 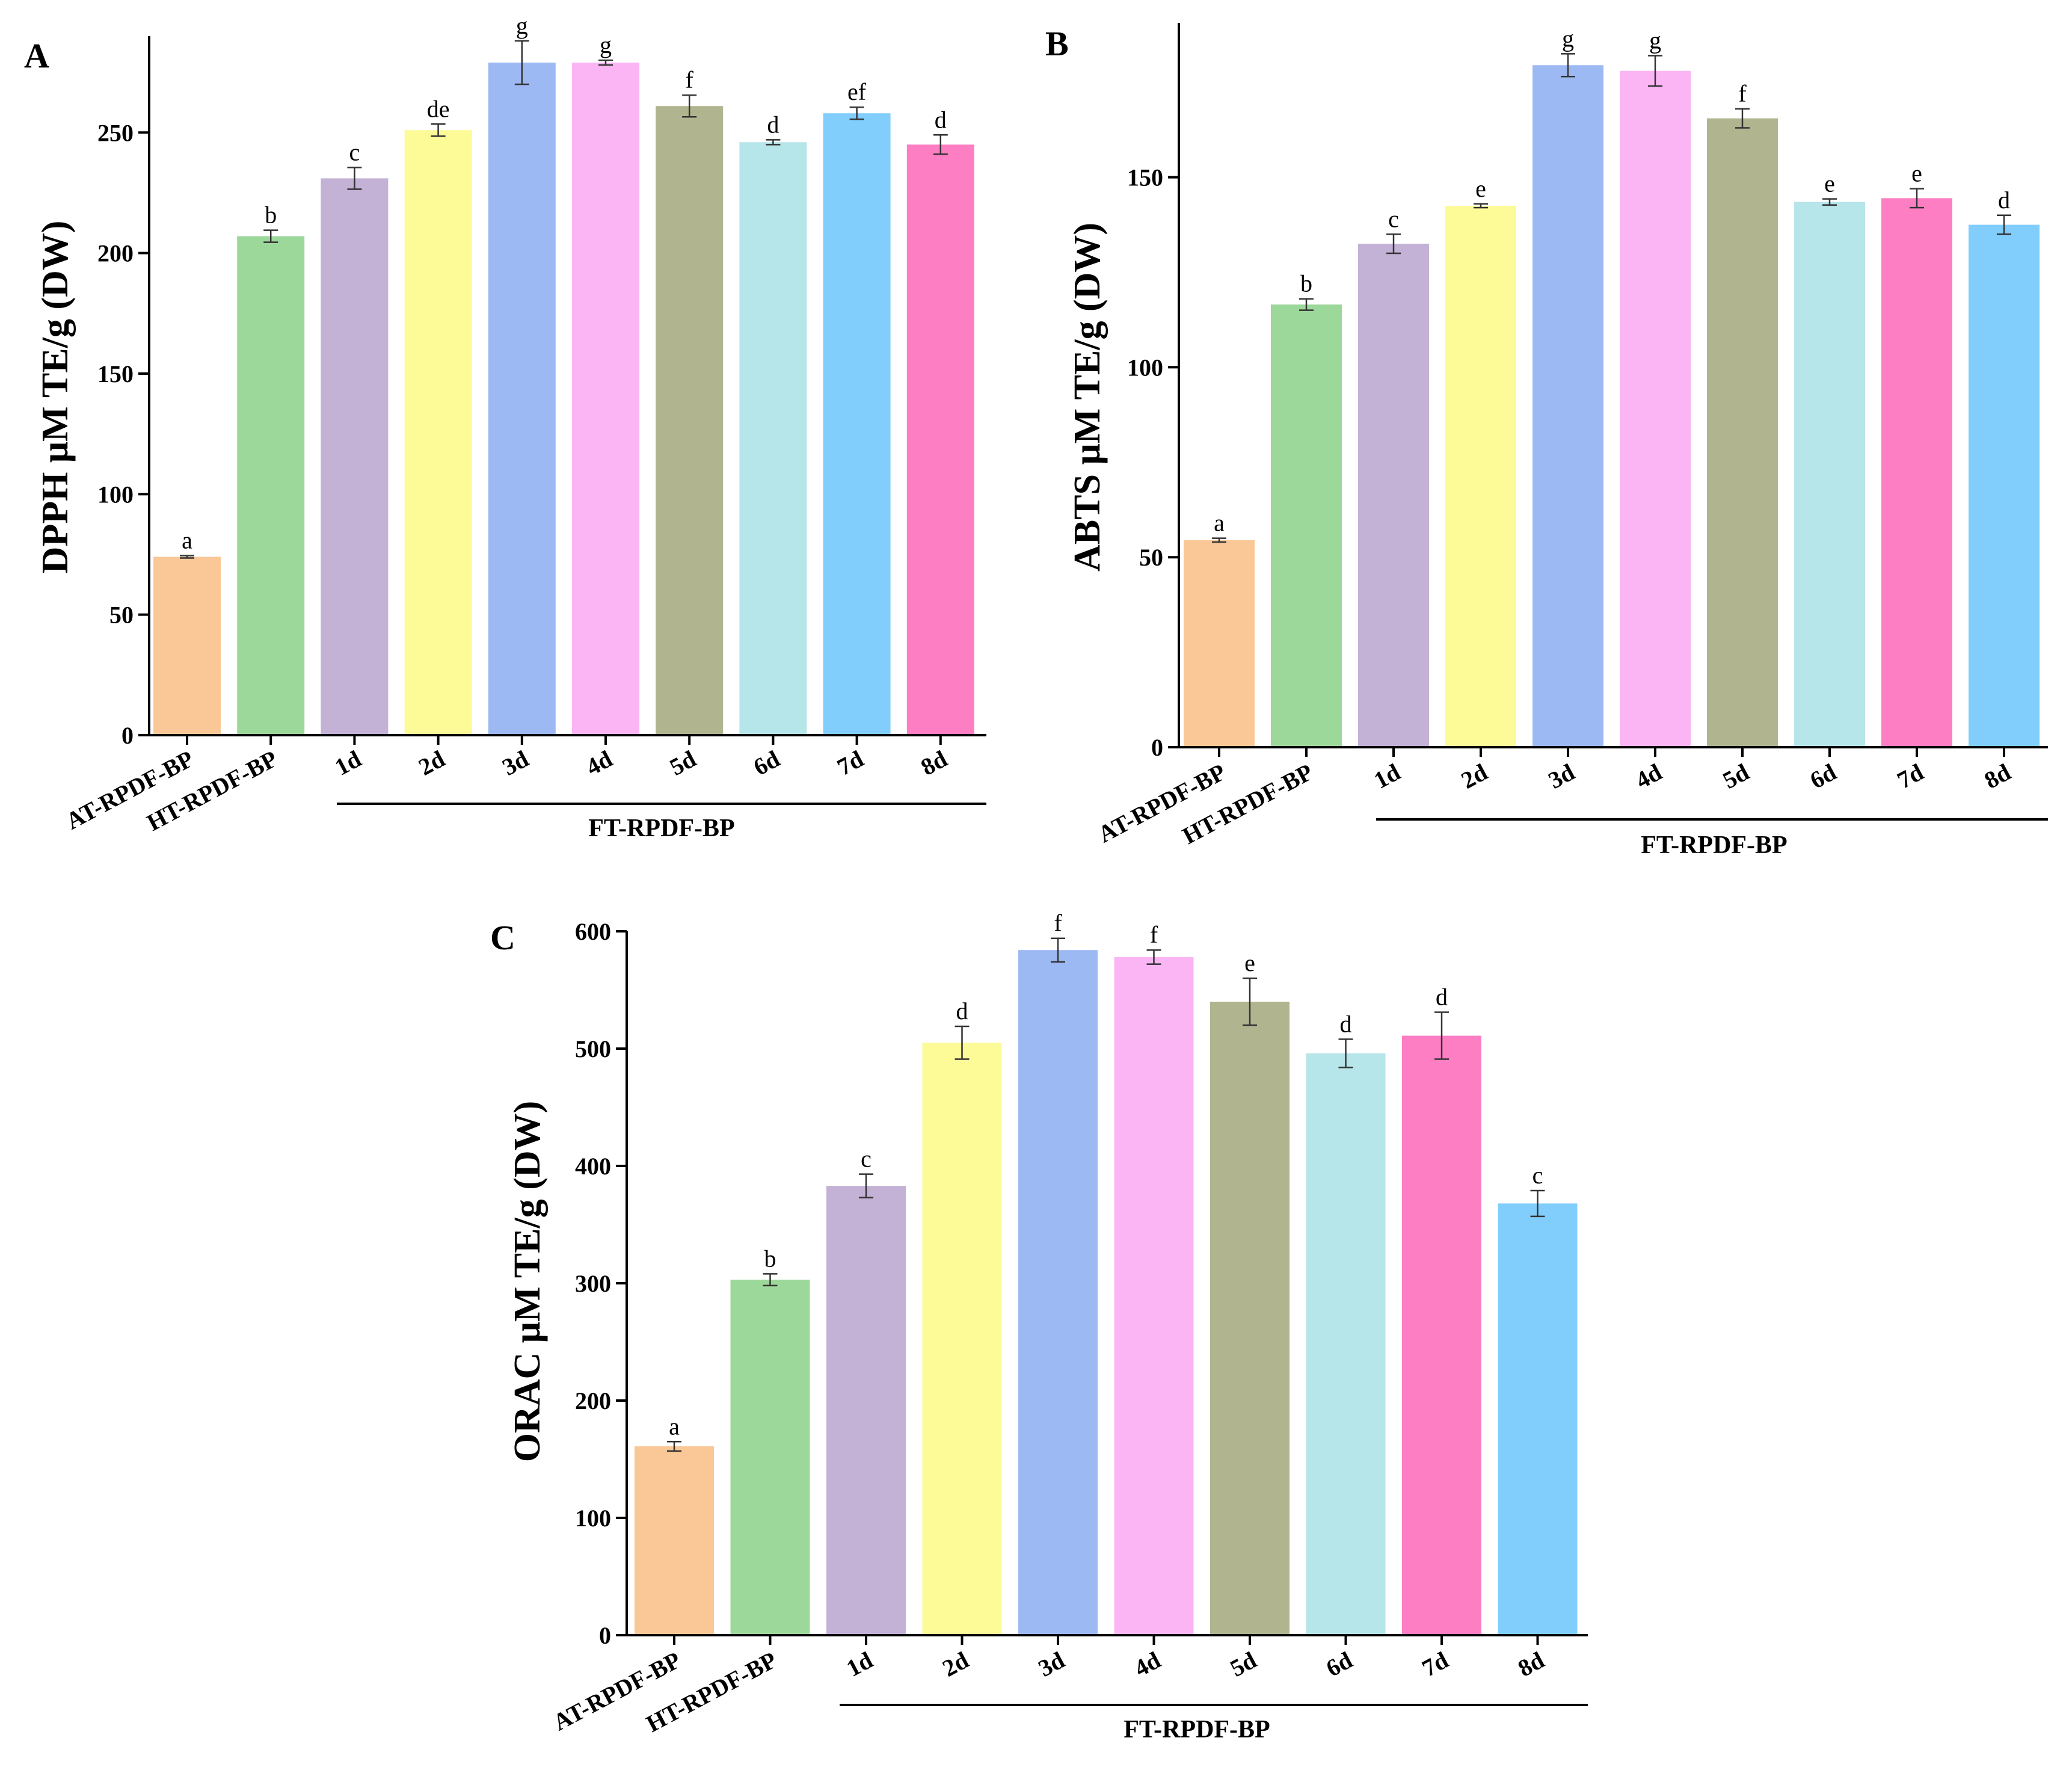 What do you see at coordinates (1151, 557) in the screenshot?
I see `y-tick-label-b: 50` at bounding box center [1151, 557].